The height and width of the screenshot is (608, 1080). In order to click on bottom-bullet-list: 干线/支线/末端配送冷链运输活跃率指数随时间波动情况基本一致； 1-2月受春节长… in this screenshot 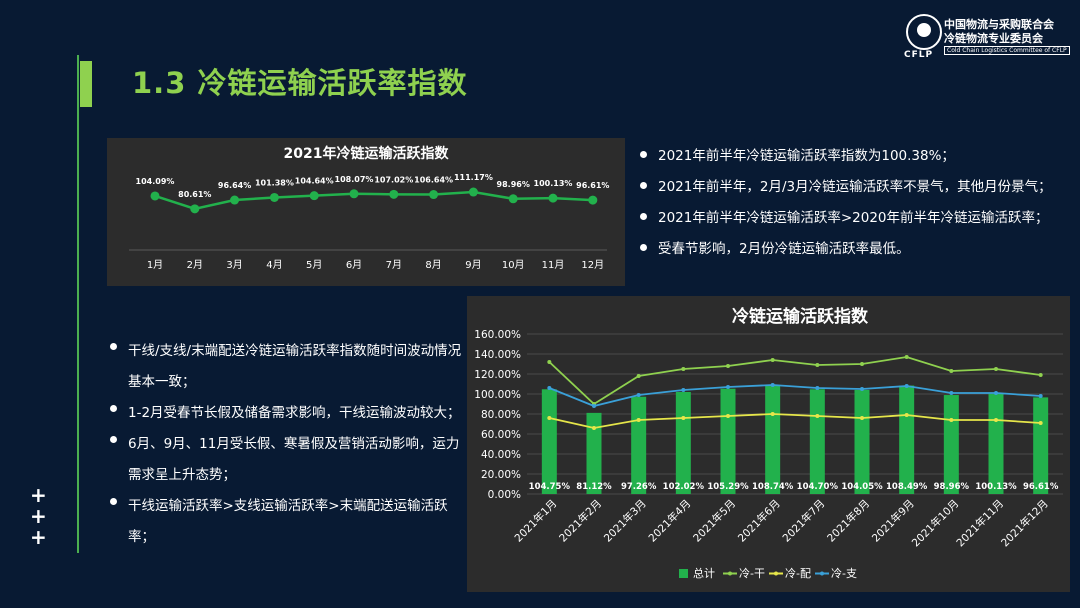, I will do `click(287, 444)`.